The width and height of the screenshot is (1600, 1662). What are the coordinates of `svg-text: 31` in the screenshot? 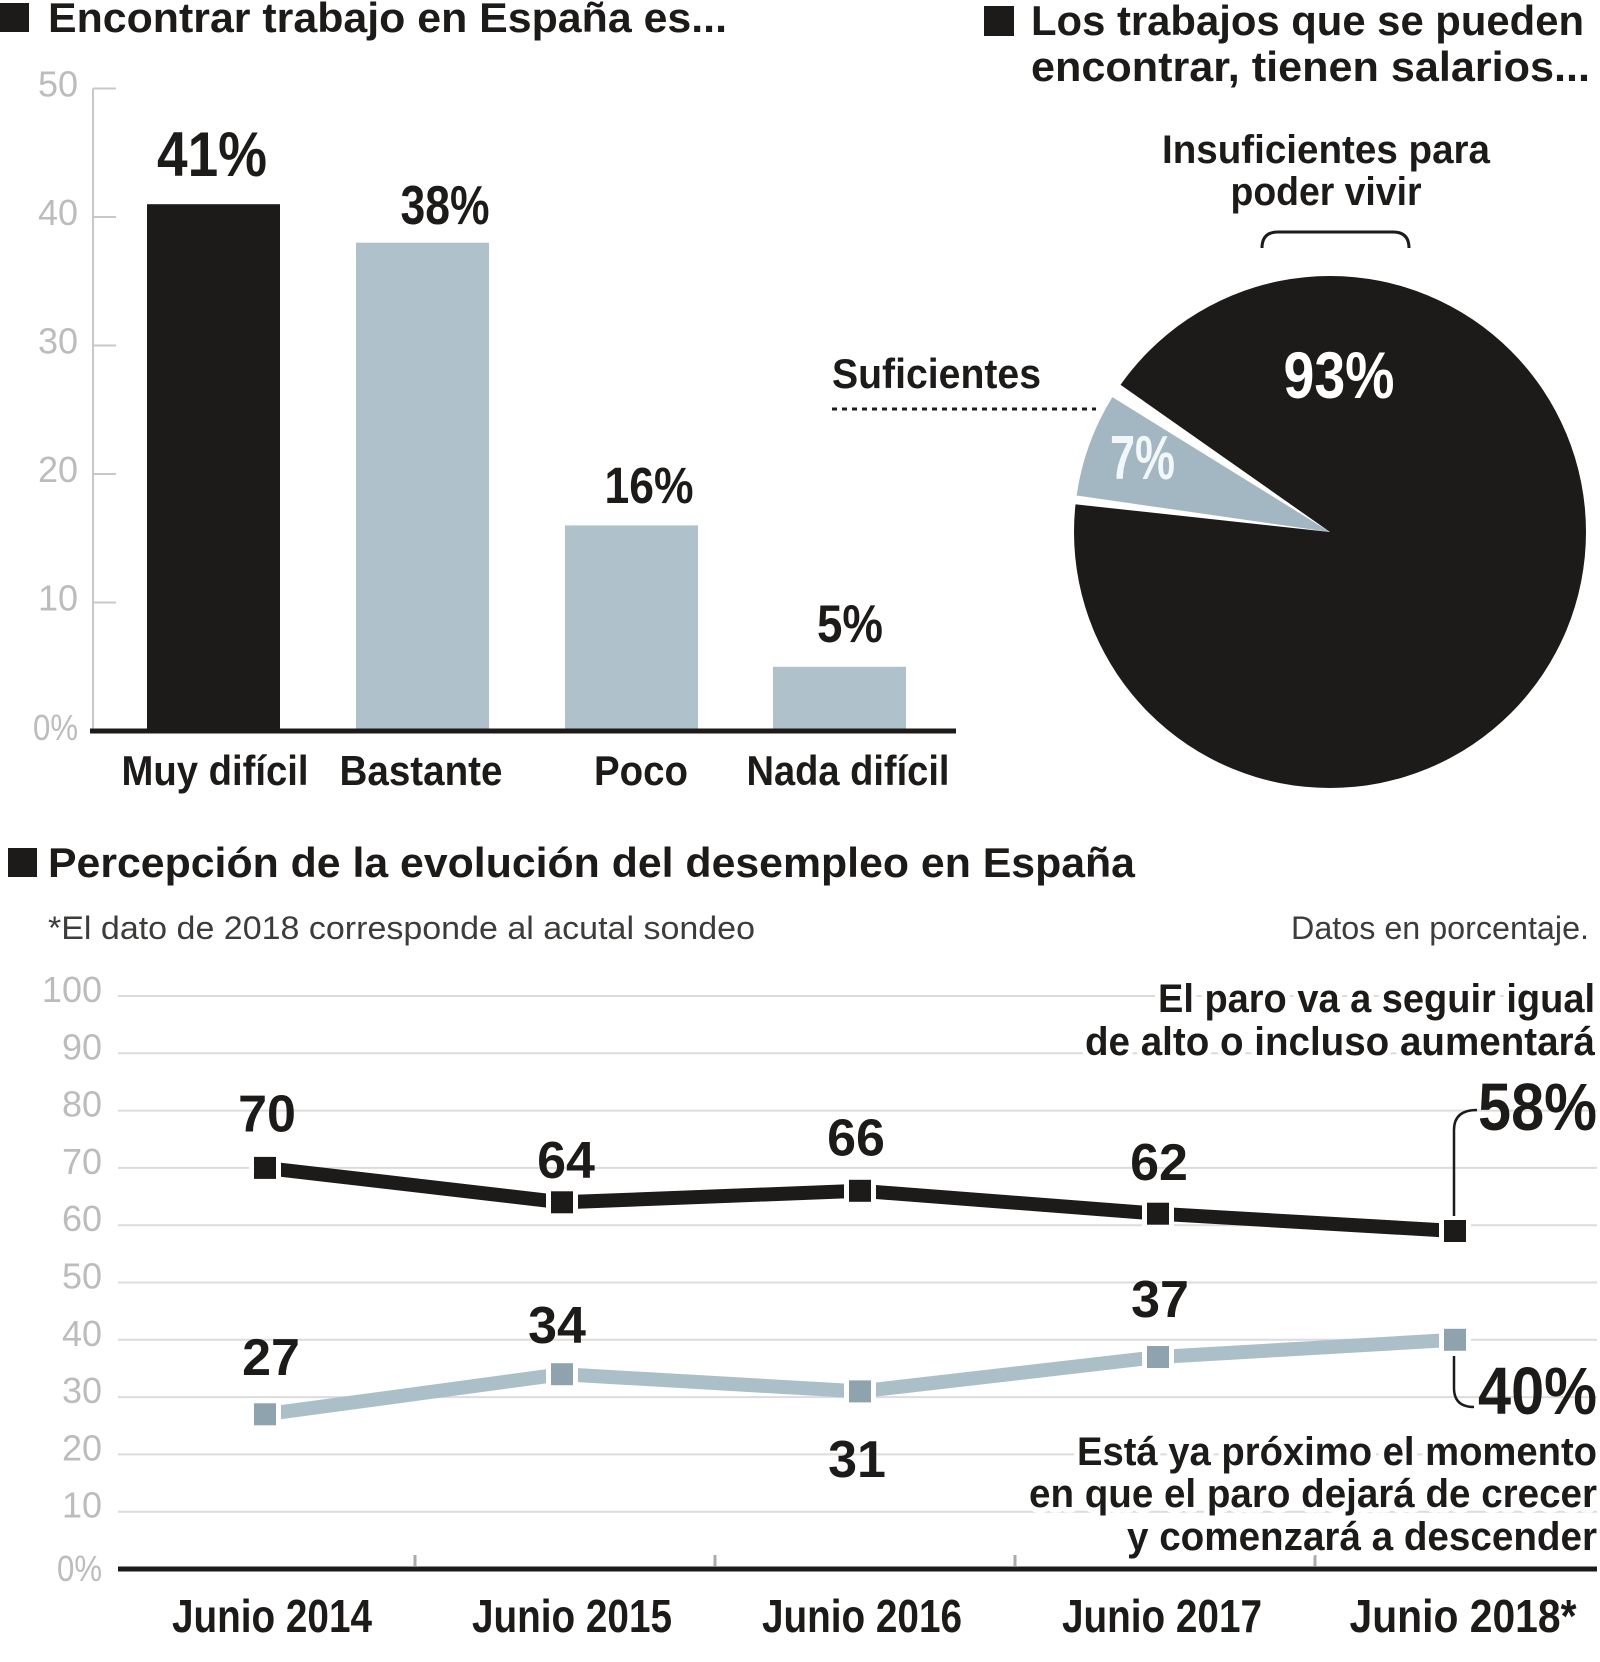 It's located at (857, 1460).